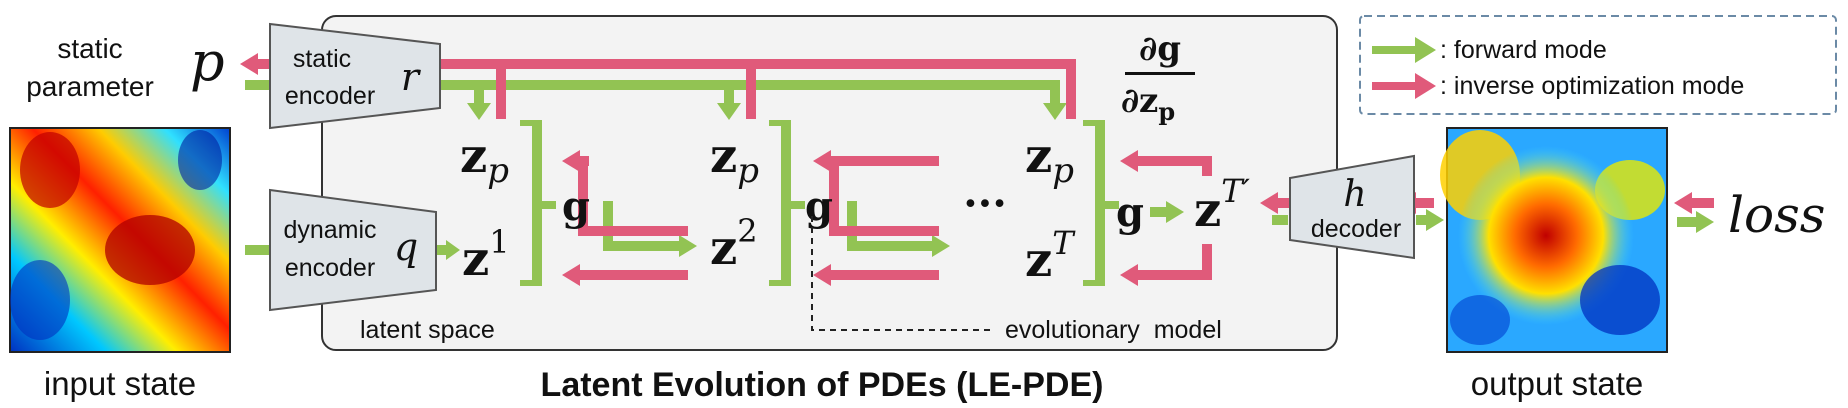 The width and height of the screenshot is (1848, 408). What do you see at coordinates (734, 159) in the screenshot?
I see `z-p-2: zp` at bounding box center [734, 159].